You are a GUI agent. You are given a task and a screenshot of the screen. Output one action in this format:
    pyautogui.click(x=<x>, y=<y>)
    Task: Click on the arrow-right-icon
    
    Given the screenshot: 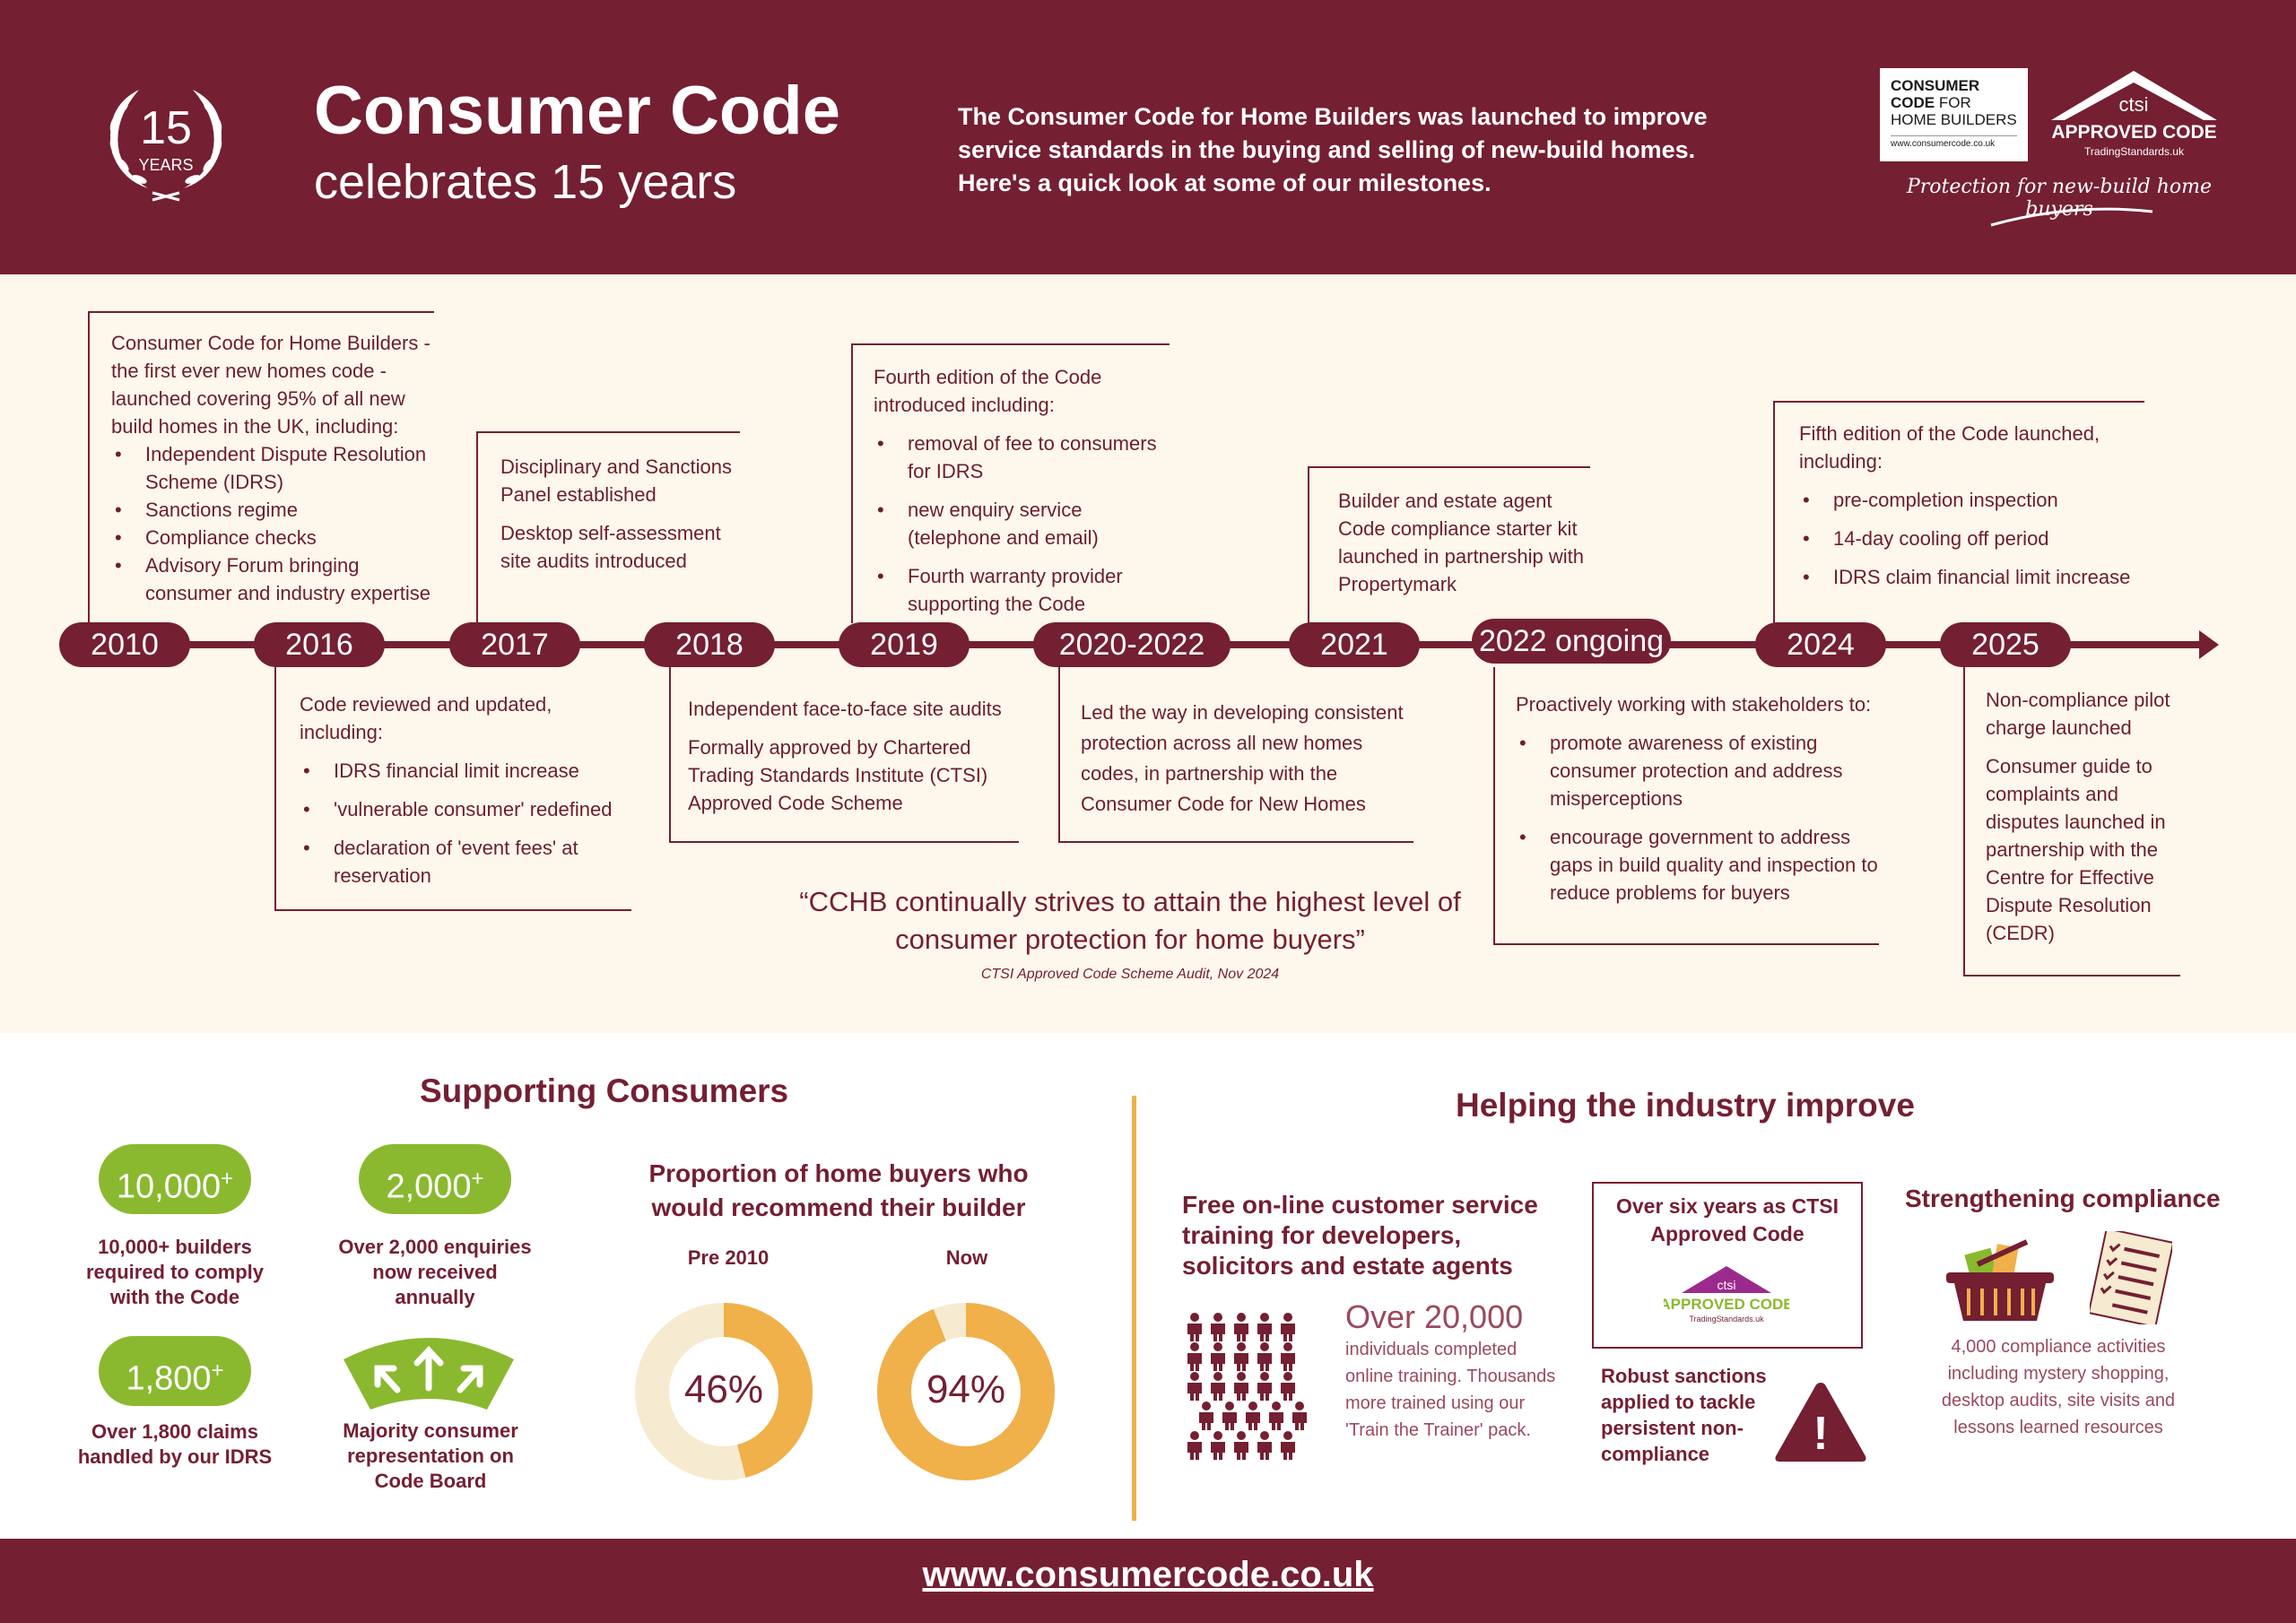 What is the action you would take?
    pyautogui.click(x=2209, y=644)
    